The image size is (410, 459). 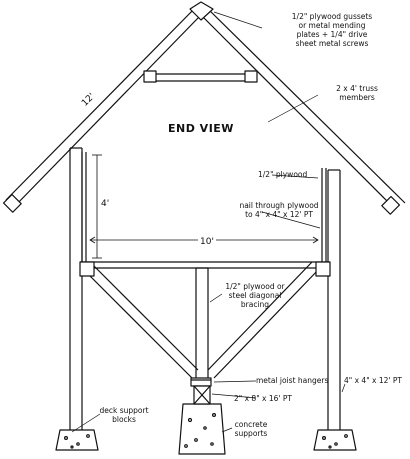 What do you see at coordinates (255, 304) in the screenshot?
I see `bracing-note-line: bracing` at bounding box center [255, 304].